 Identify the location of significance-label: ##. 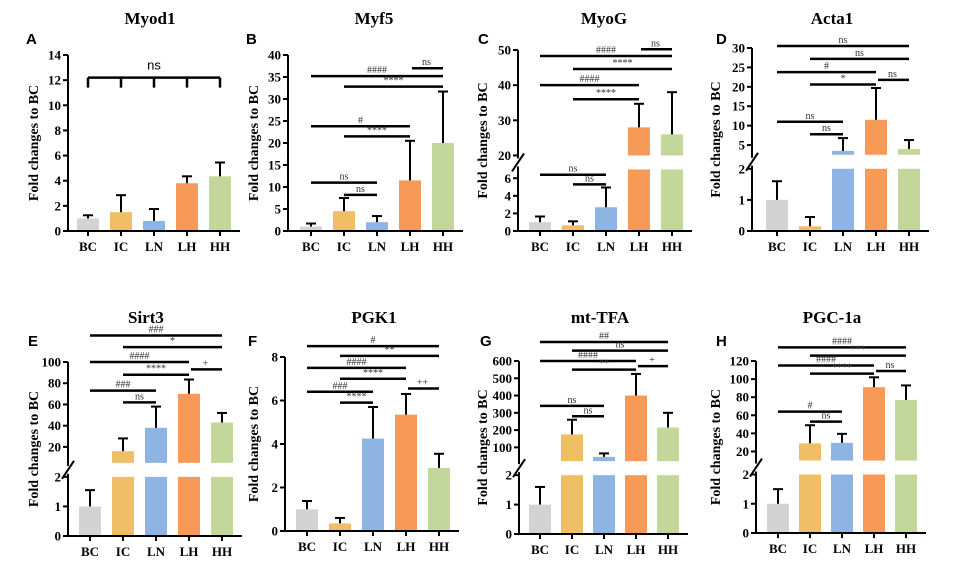
(604, 336).